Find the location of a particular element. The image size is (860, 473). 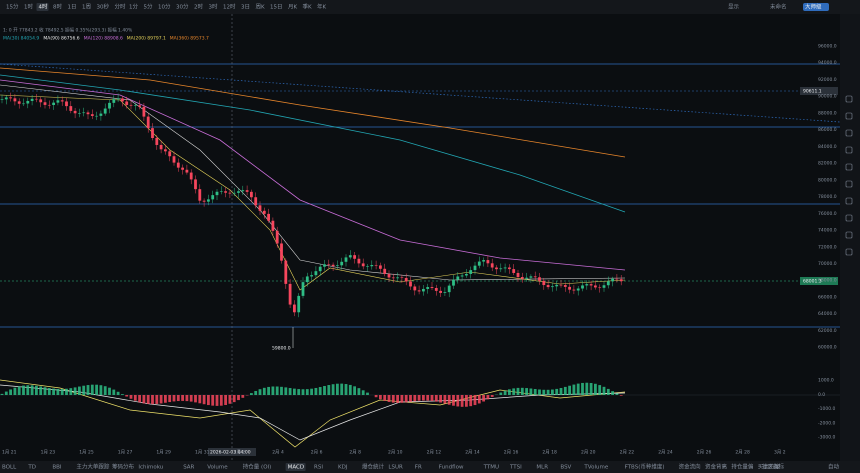

interval-tab: 年K is located at coordinates (322, 7).